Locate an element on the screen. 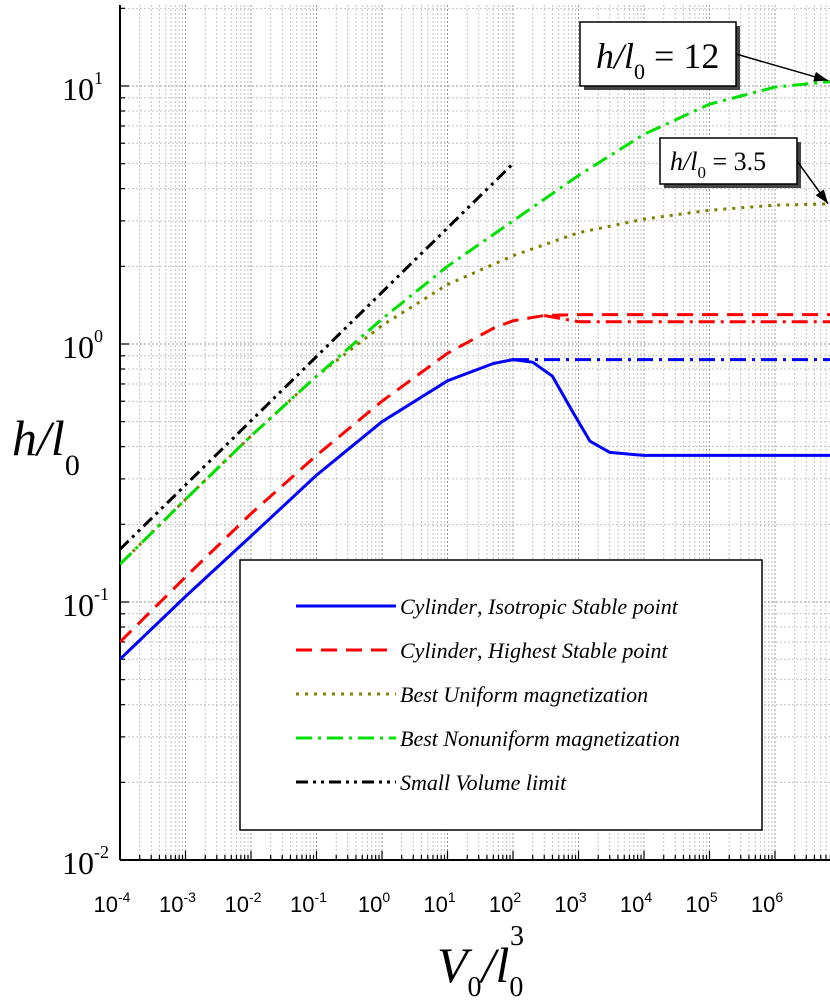  x-tick-label: 10² is located at coordinates (505, 903).